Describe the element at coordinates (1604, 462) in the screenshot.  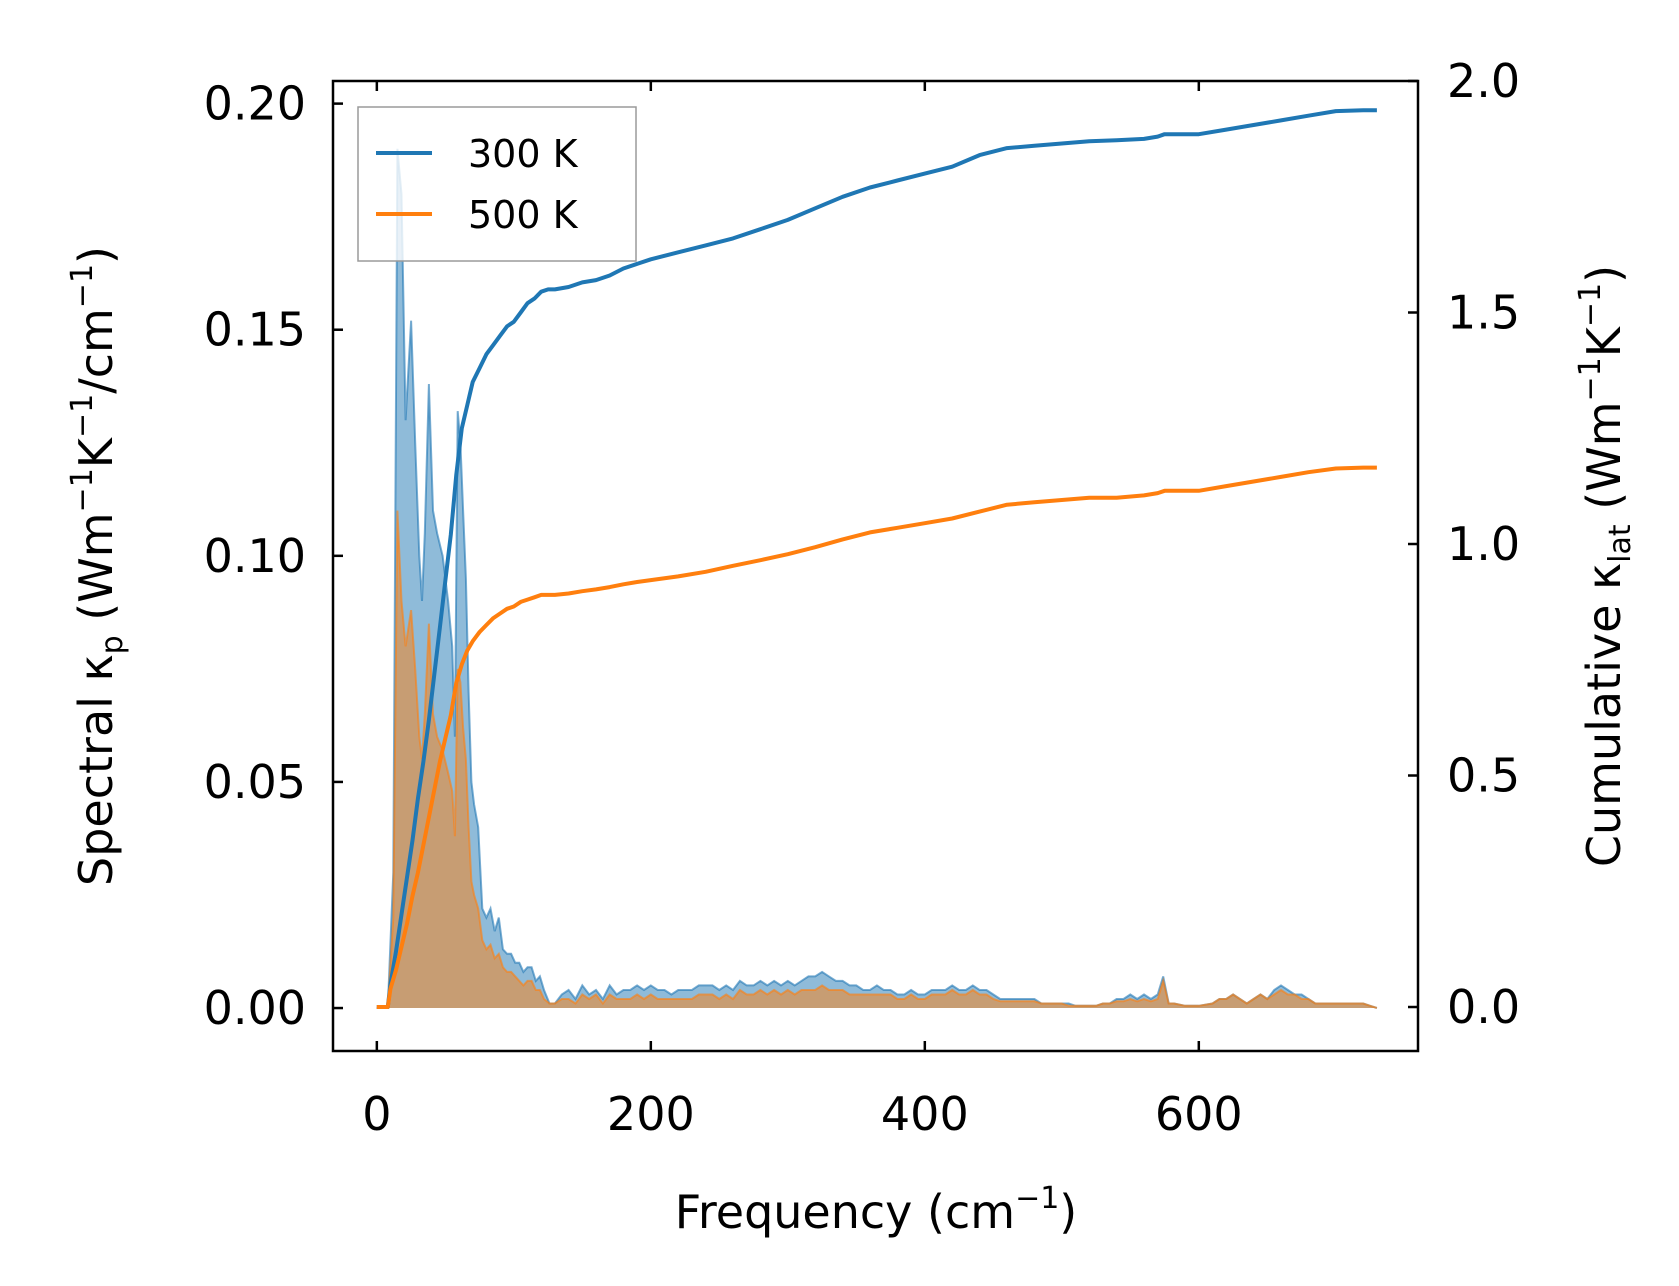
I see `y-right-title-u1: (Wm` at that location.